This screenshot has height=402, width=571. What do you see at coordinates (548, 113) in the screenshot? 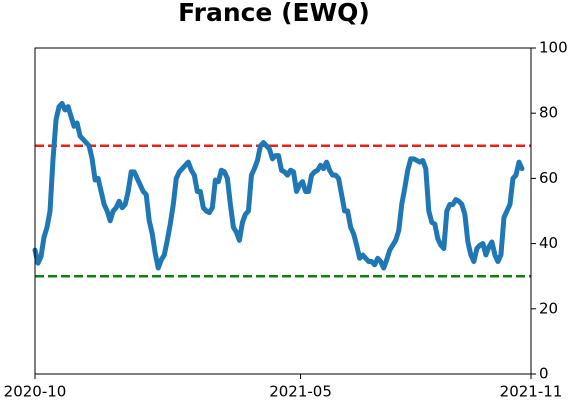
I see `y-tick-label: 80` at bounding box center [548, 113].